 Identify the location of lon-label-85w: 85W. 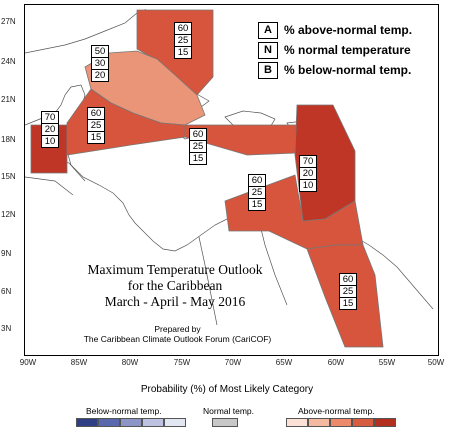
(79, 362).